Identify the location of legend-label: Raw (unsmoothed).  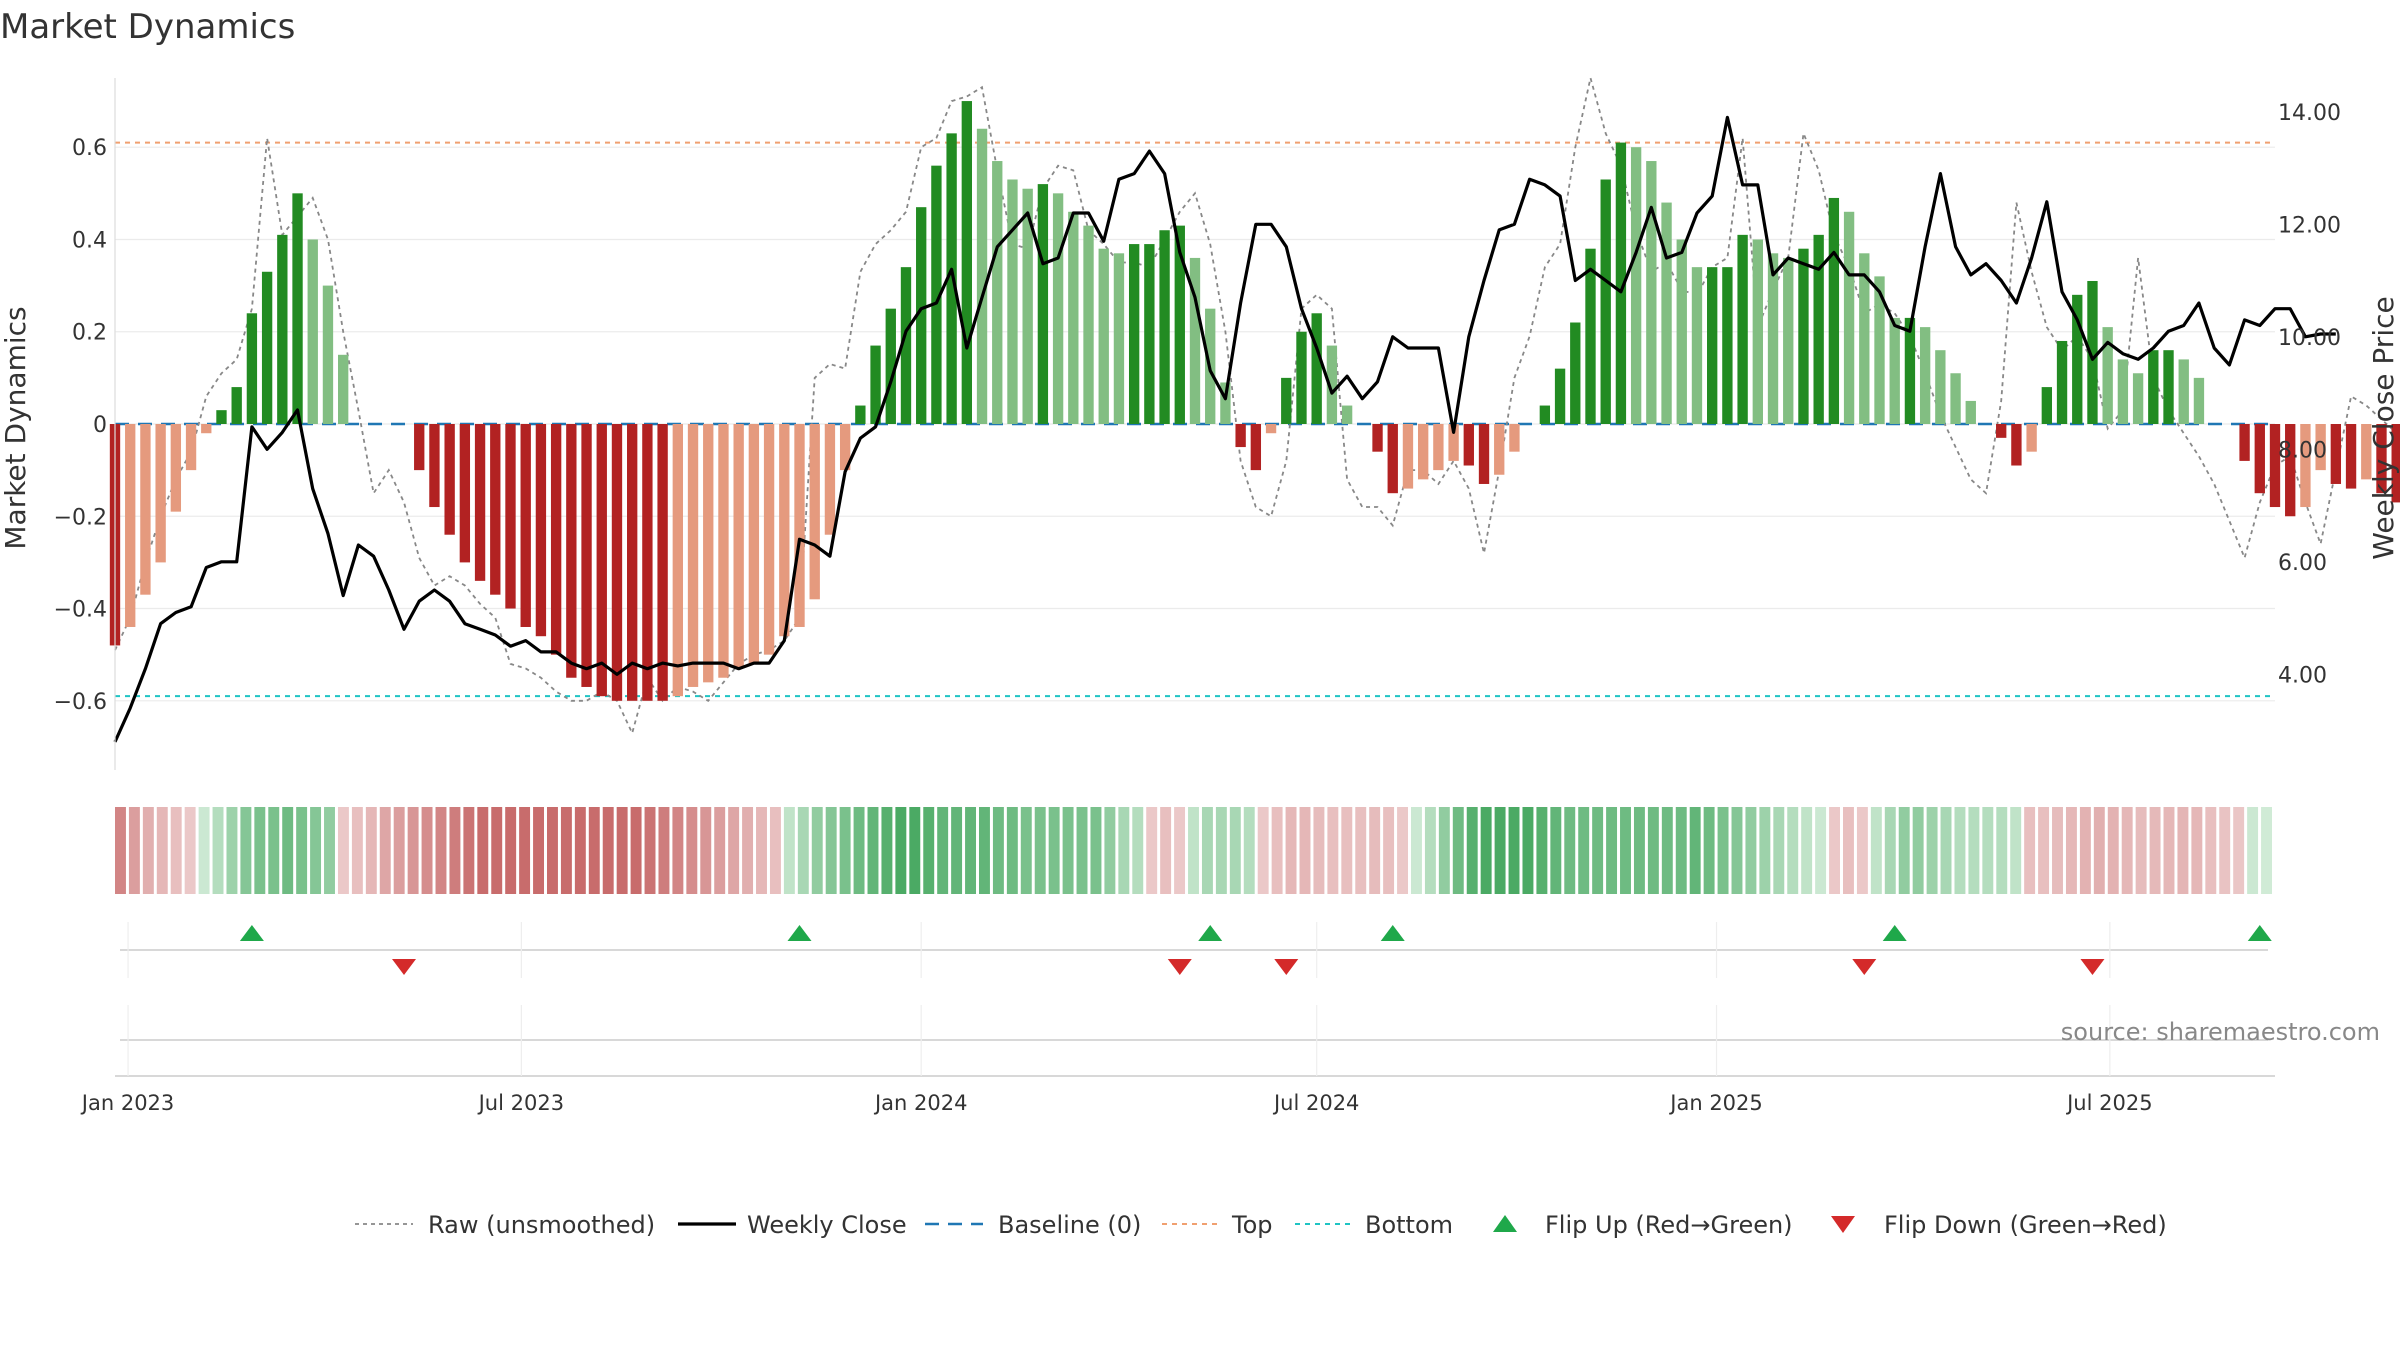
(541, 1225).